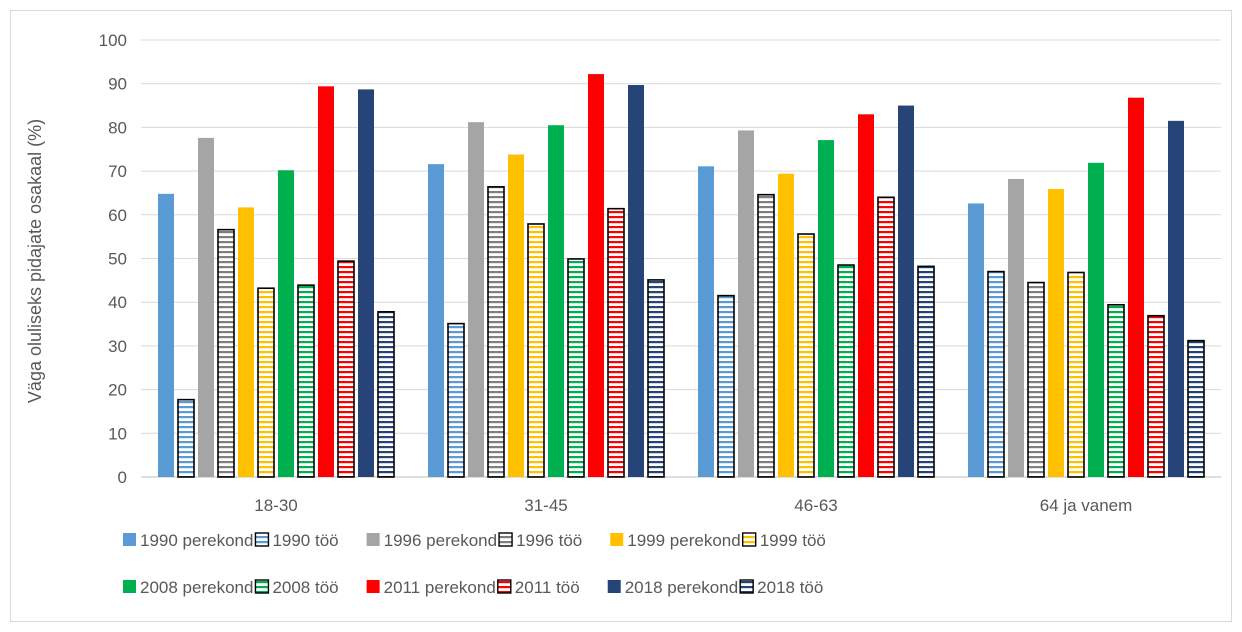  What do you see at coordinates (35, 261) in the screenshot?
I see `y-axis-label: Väga oluliseks pidajate osakaal (%)` at bounding box center [35, 261].